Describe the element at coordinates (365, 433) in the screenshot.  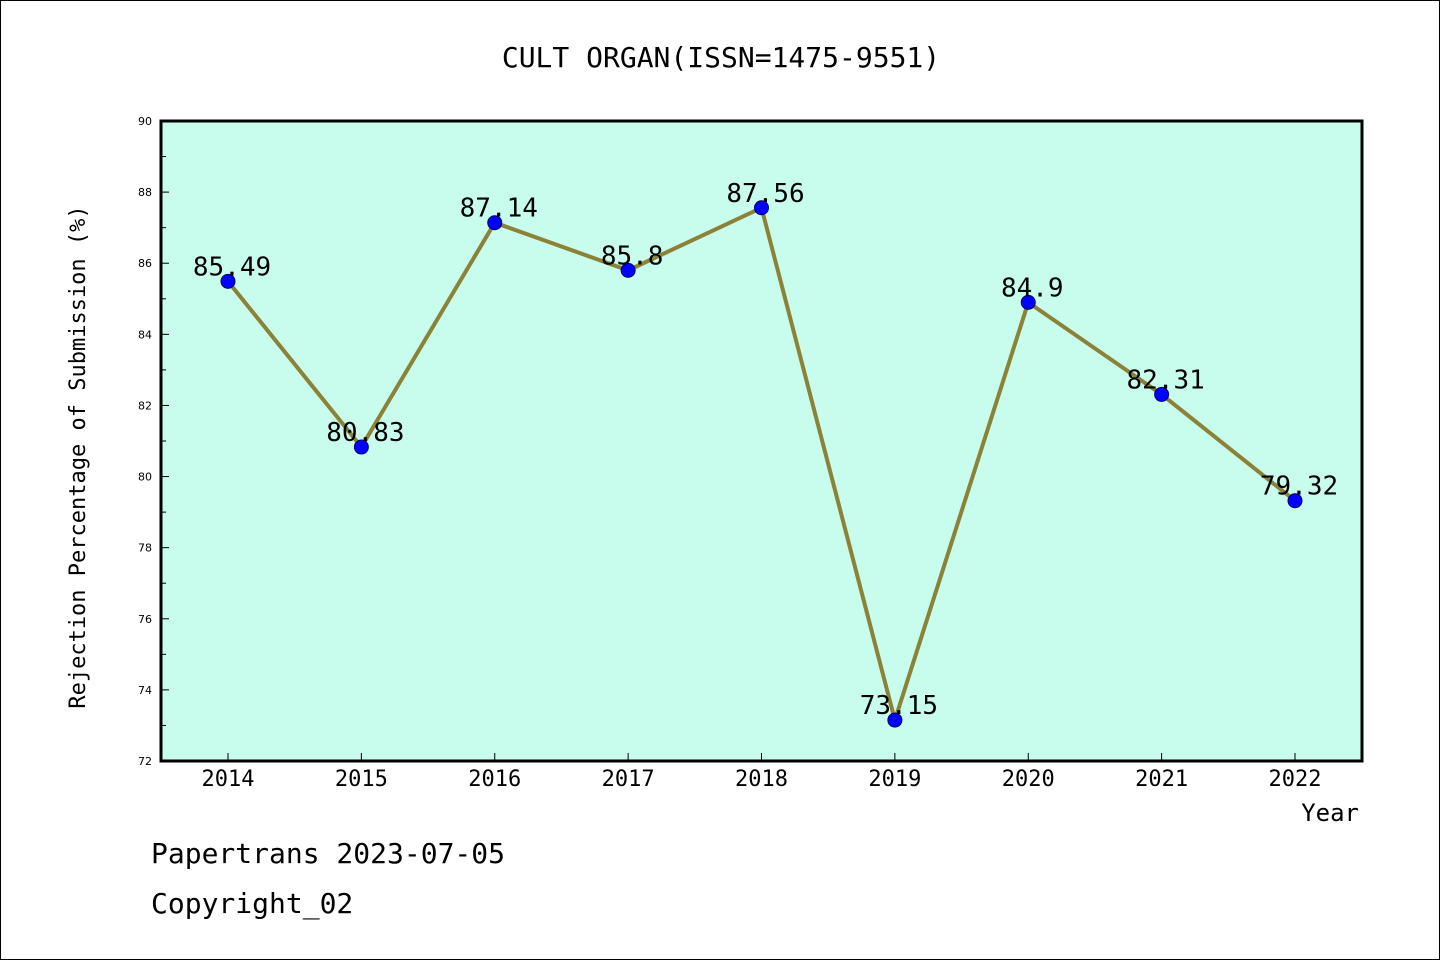
I see `data-label: 80.83` at that location.